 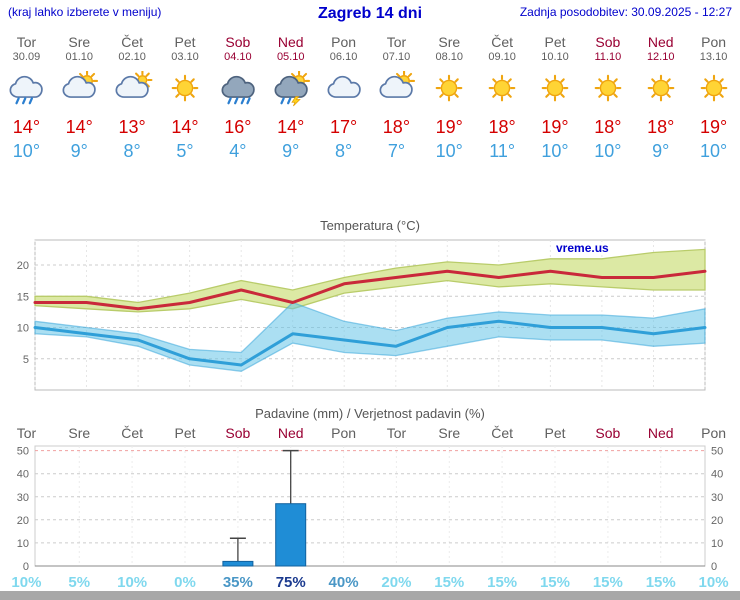 I want to click on day-column: Pet 03.10 14° 5°, so click(x=185, y=94).